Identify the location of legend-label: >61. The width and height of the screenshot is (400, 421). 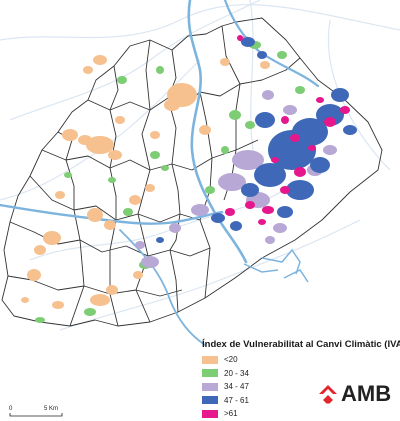
(231, 414).